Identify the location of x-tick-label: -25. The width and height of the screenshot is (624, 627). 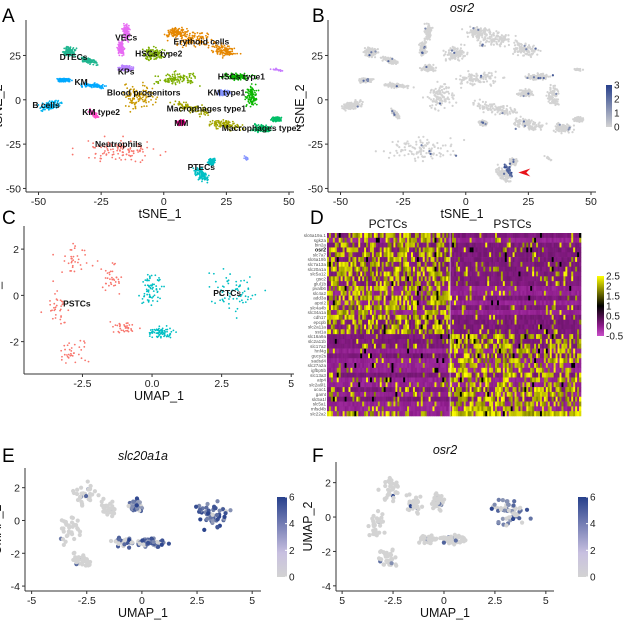
(403, 202).